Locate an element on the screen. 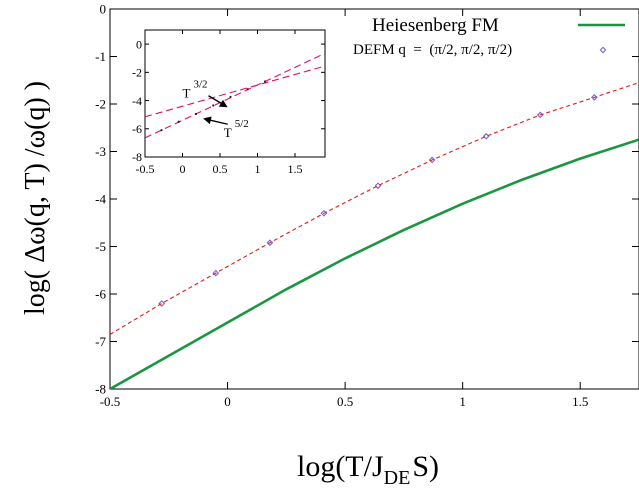  legend-swatch-defm is located at coordinates (603, 50).